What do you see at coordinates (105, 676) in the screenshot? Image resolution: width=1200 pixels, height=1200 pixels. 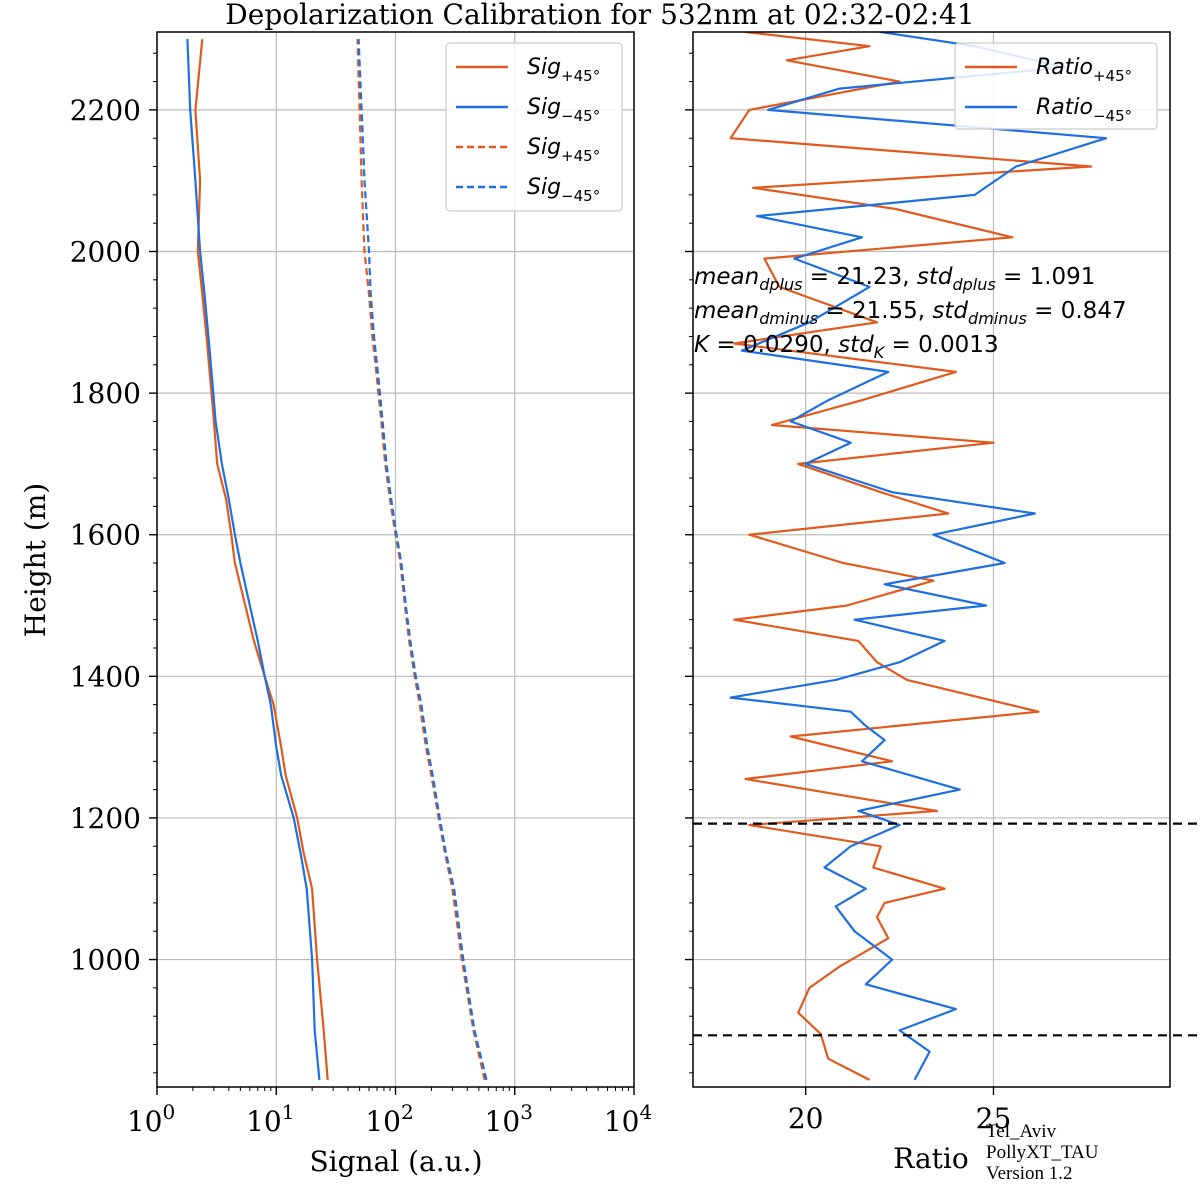 I see `height-tick-label: 1400` at bounding box center [105, 676].